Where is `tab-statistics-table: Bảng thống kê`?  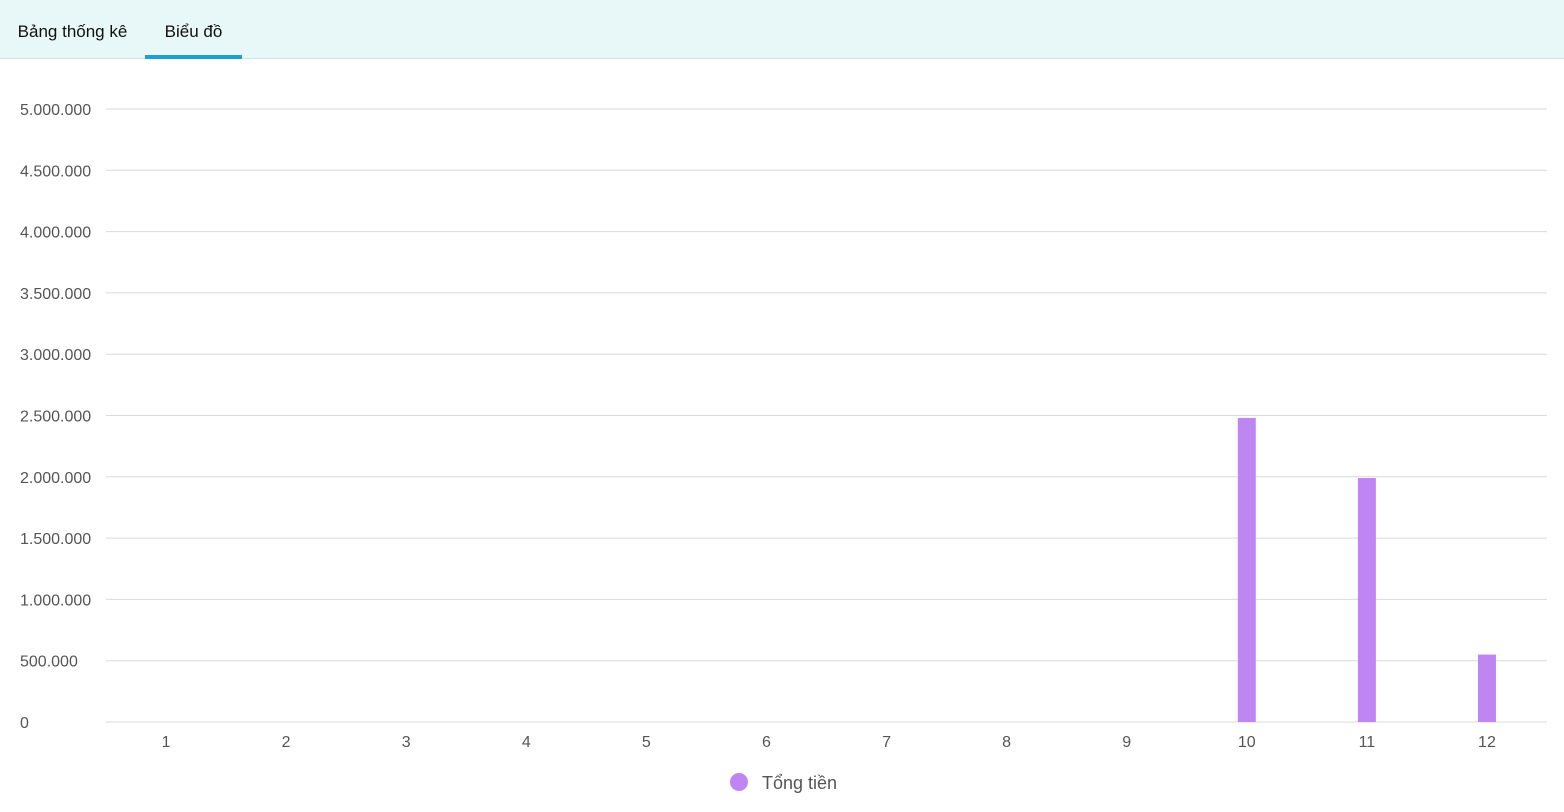
tab-statistics-table: Bảng thống kê is located at coordinates (72, 31).